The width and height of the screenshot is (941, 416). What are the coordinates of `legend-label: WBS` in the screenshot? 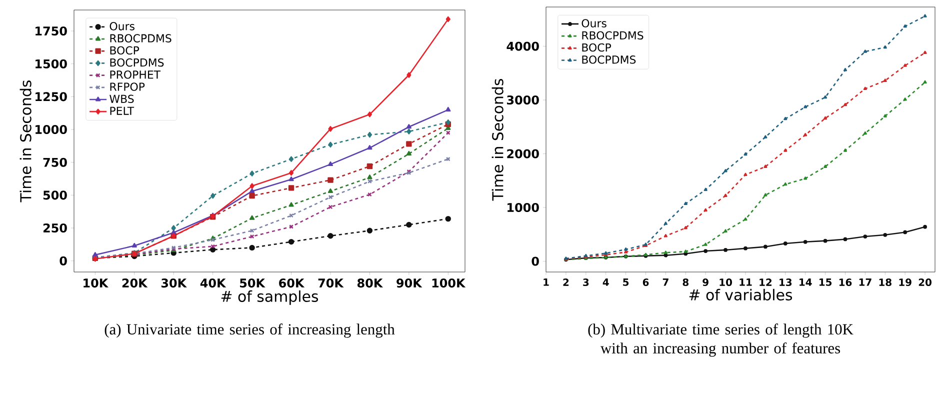 It's located at (122, 99).